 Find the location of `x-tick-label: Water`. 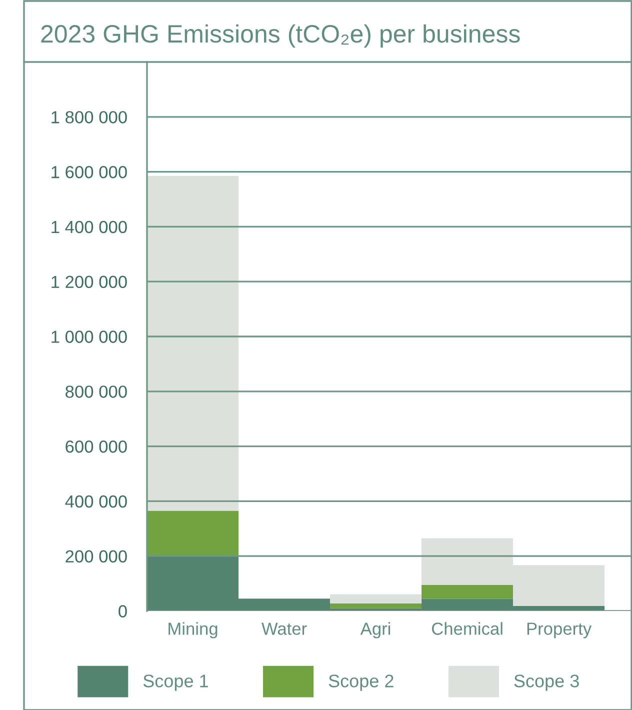

x-tick-label: Water is located at coordinates (284, 628).